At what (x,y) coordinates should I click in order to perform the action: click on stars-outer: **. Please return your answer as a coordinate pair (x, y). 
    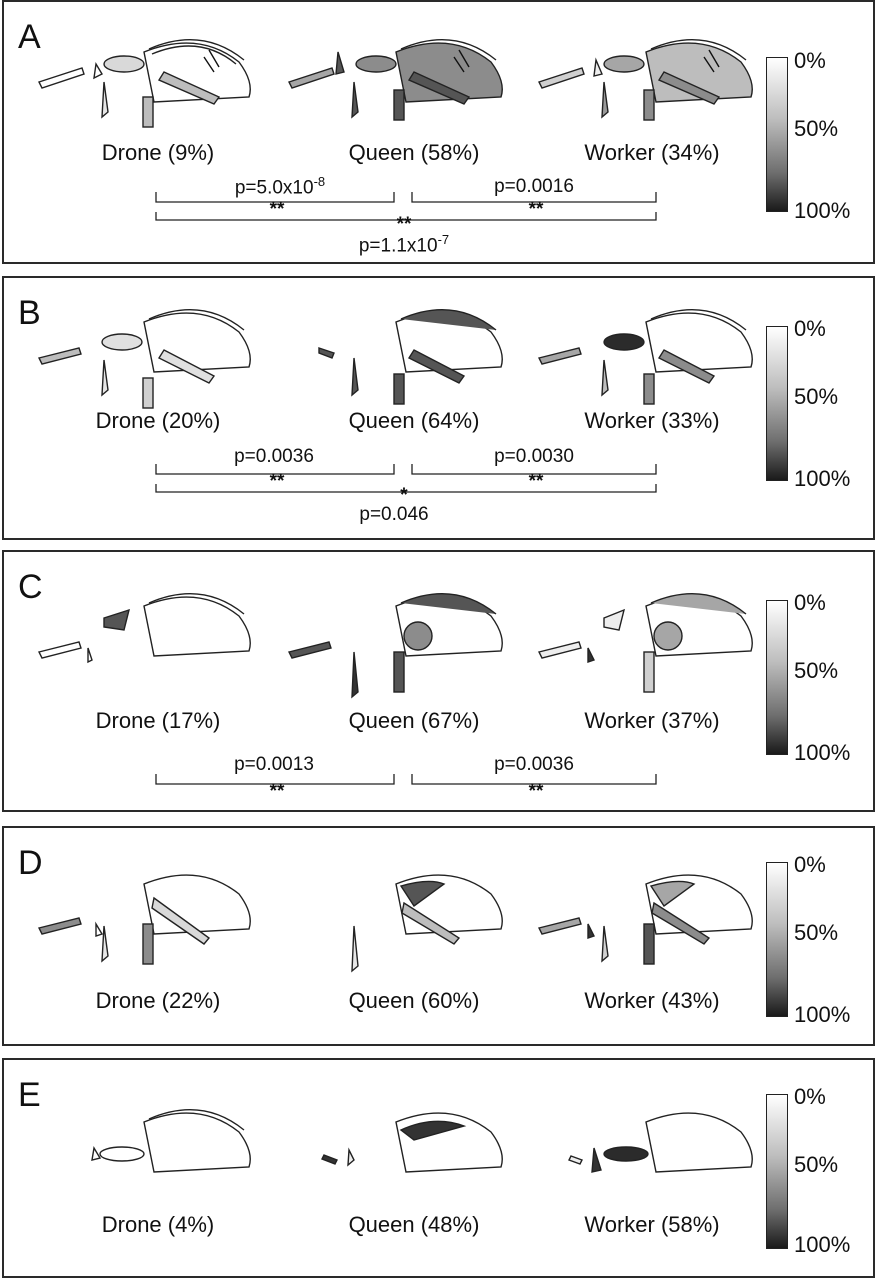
    Looking at the image, I should click on (404, 224).